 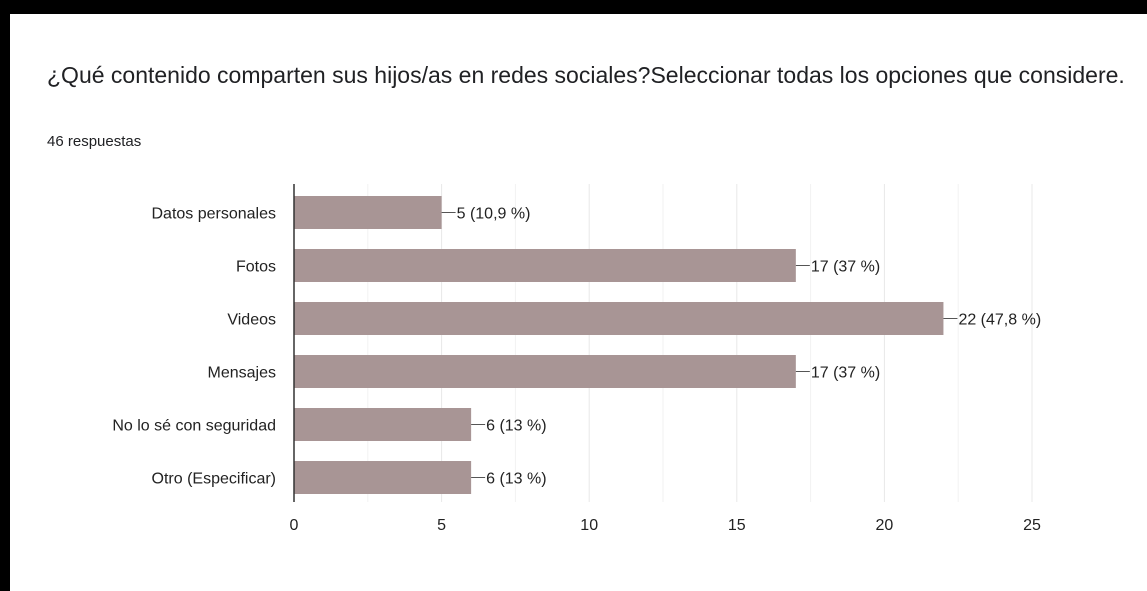 What do you see at coordinates (516, 479) in the screenshot?
I see `data-label-5: 6 (13 %)` at bounding box center [516, 479].